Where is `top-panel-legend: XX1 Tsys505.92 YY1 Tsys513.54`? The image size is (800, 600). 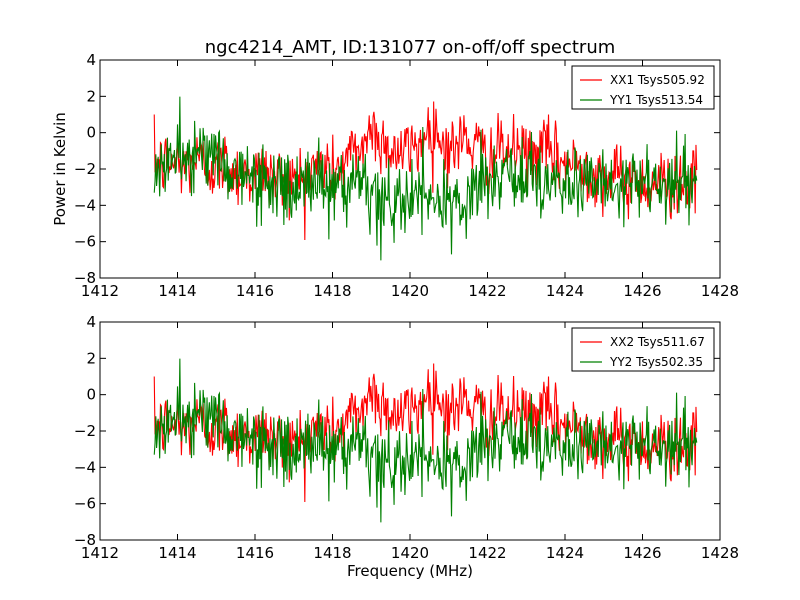 top-panel-legend: XX1 Tsys505.92 YY1 Tsys513.54 is located at coordinates (643, 87).